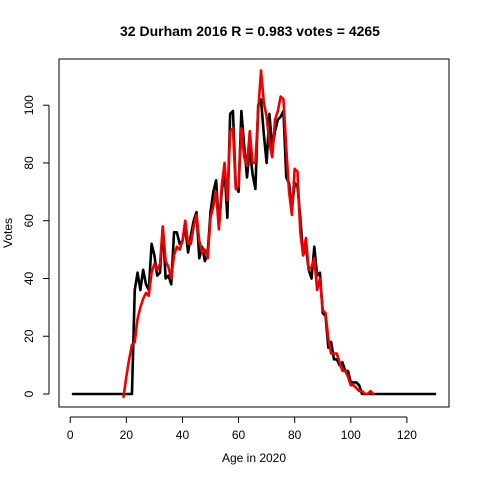 The image size is (480, 480). What do you see at coordinates (29, 163) in the screenshot?
I see `y-tick-label: 80` at bounding box center [29, 163].